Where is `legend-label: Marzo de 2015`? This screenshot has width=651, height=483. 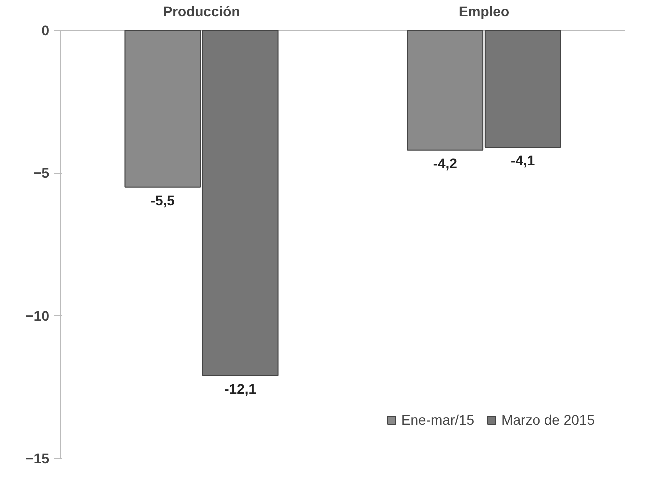 legend-label: Marzo de 2015 is located at coordinates (548, 420).